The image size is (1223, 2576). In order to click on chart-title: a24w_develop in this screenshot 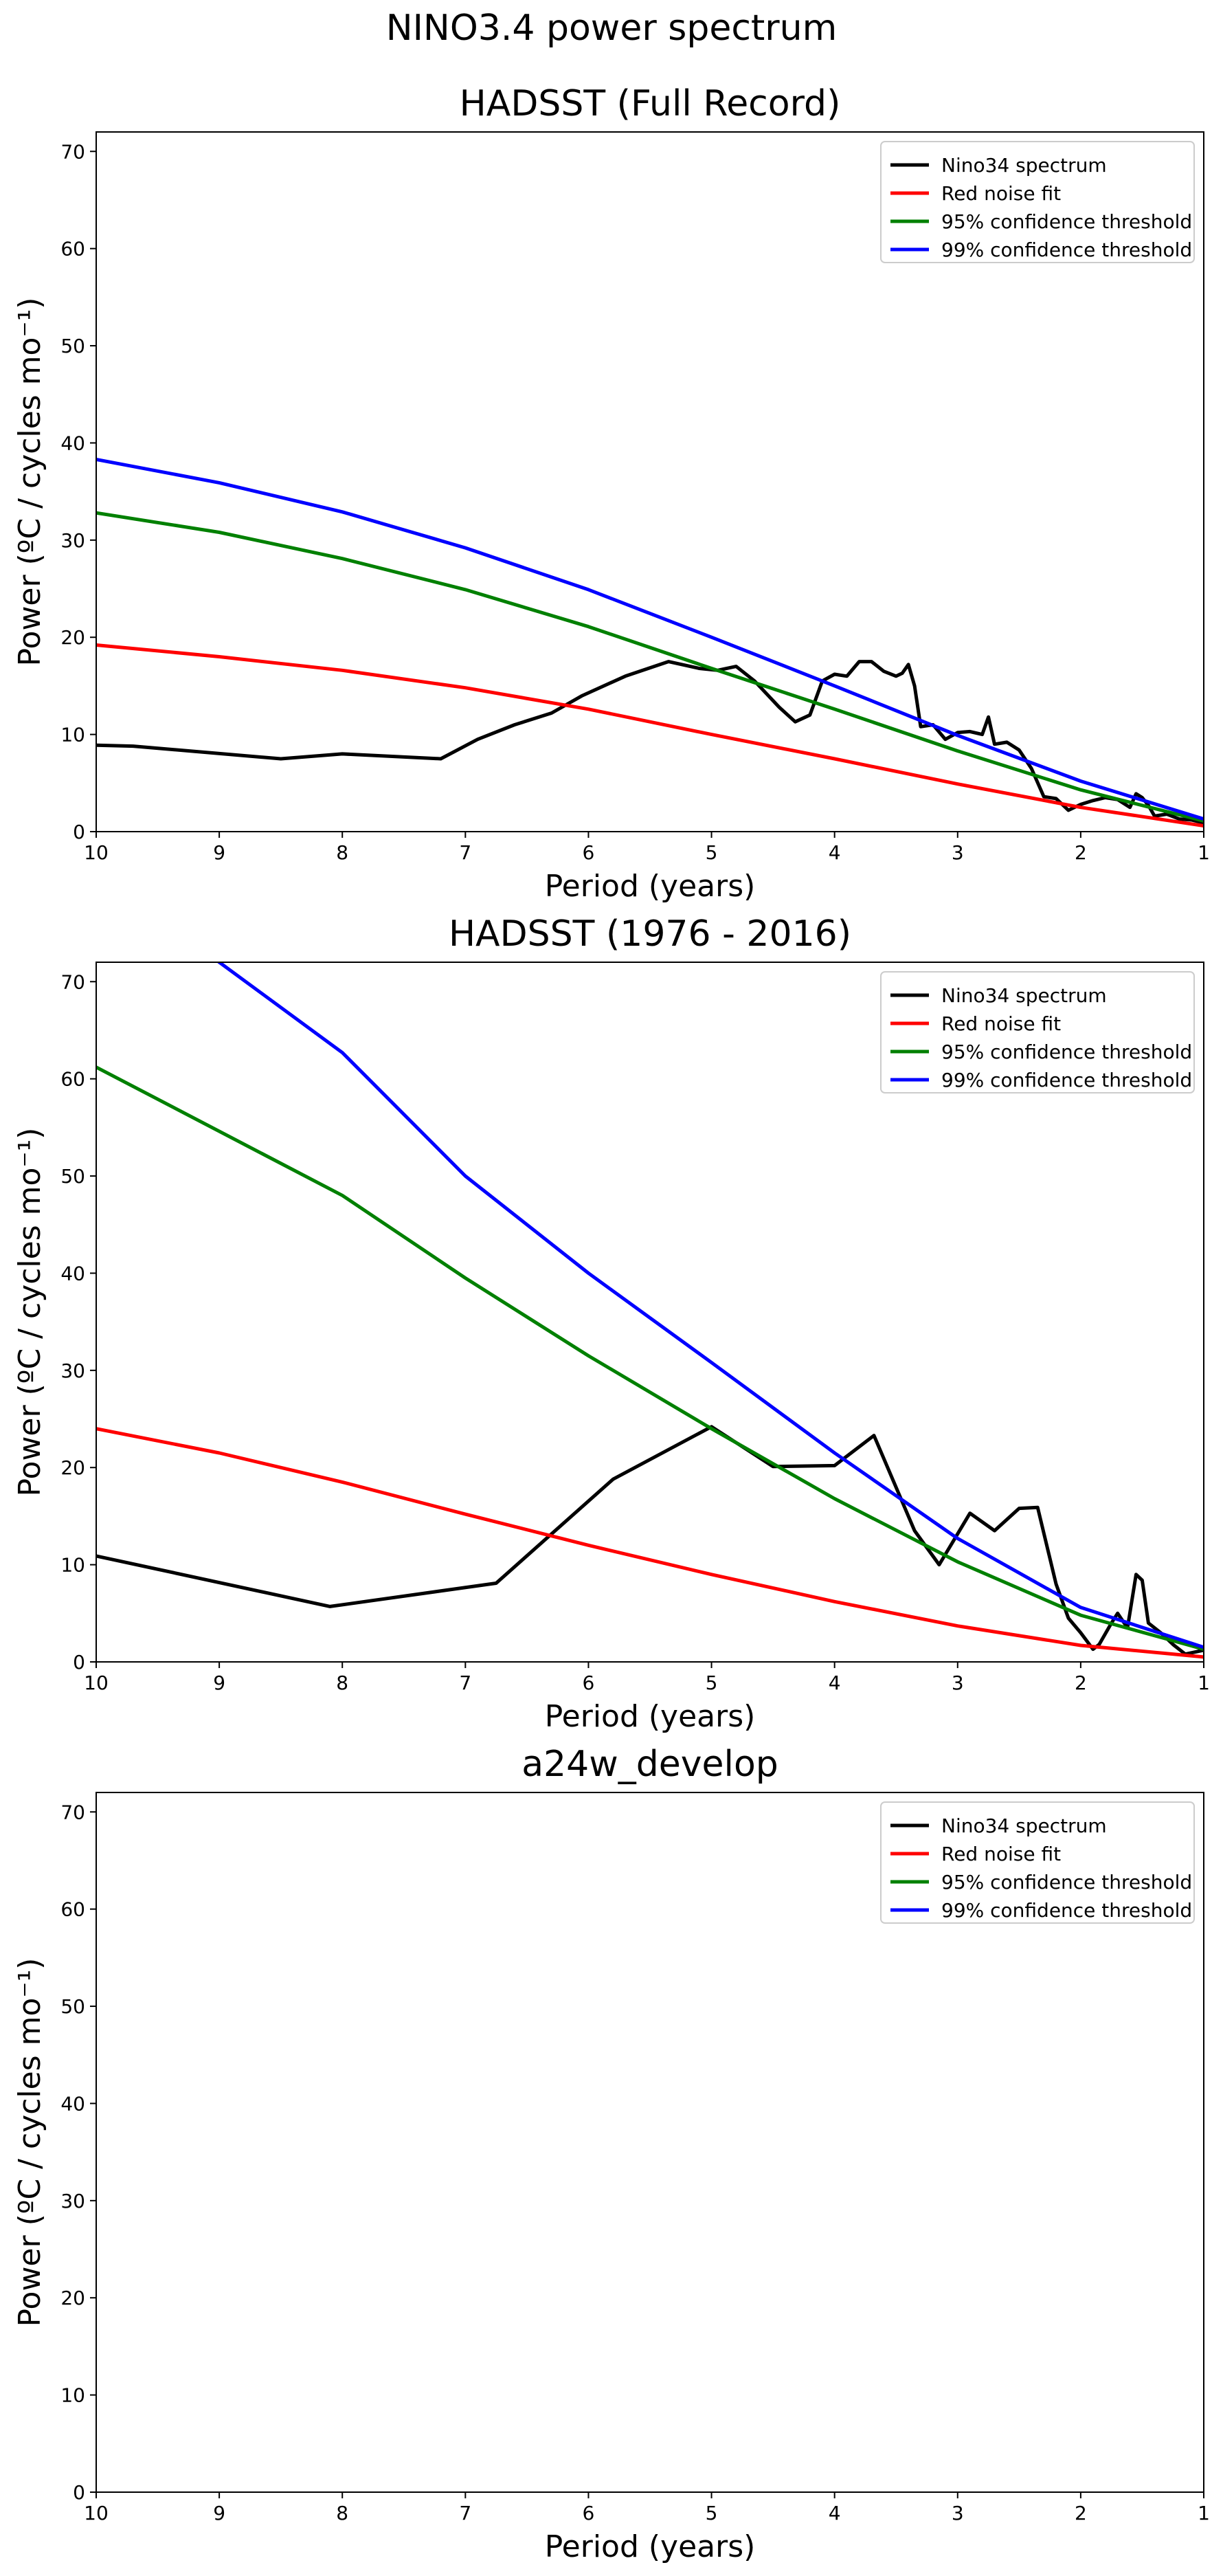, I will do `click(649, 1764)`.